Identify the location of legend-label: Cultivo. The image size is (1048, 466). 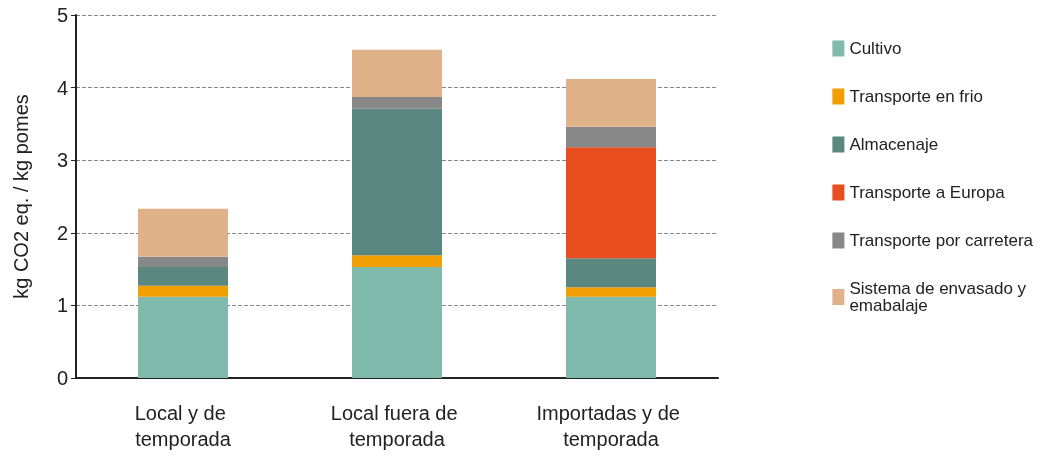
(875, 48).